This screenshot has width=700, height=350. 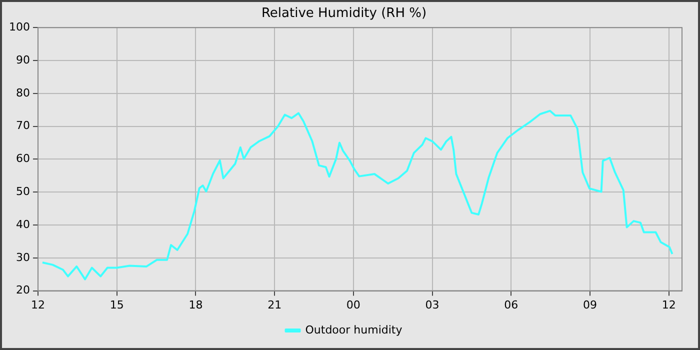 What do you see at coordinates (354, 329) in the screenshot?
I see `legend-label: Outdoor humidity` at bounding box center [354, 329].